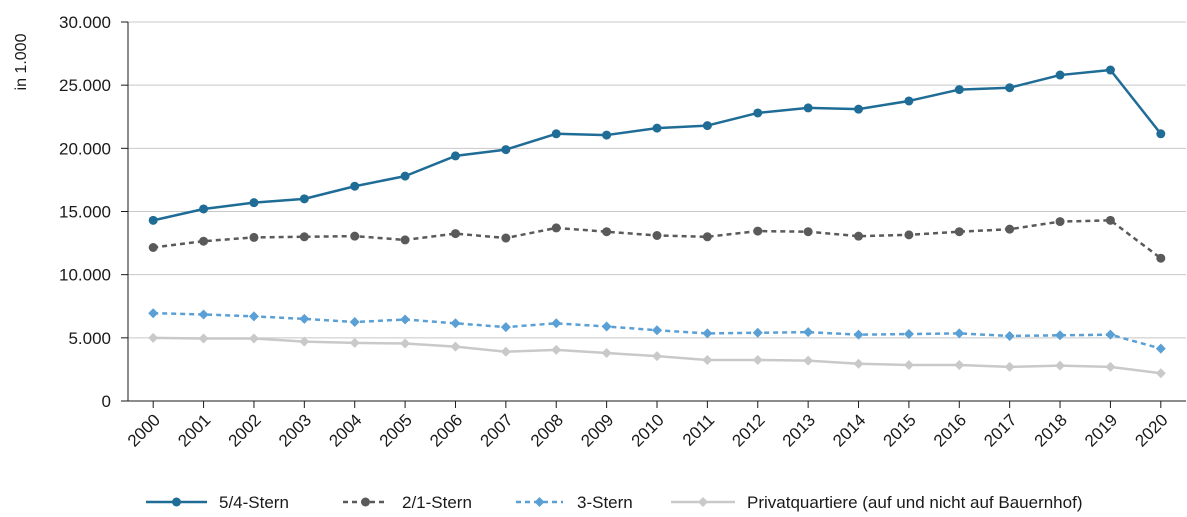  What do you see at coordinates (21, 61) in the screenshot?
I see `y-axis-label: in 1.000` at bounding box center [21, 61].